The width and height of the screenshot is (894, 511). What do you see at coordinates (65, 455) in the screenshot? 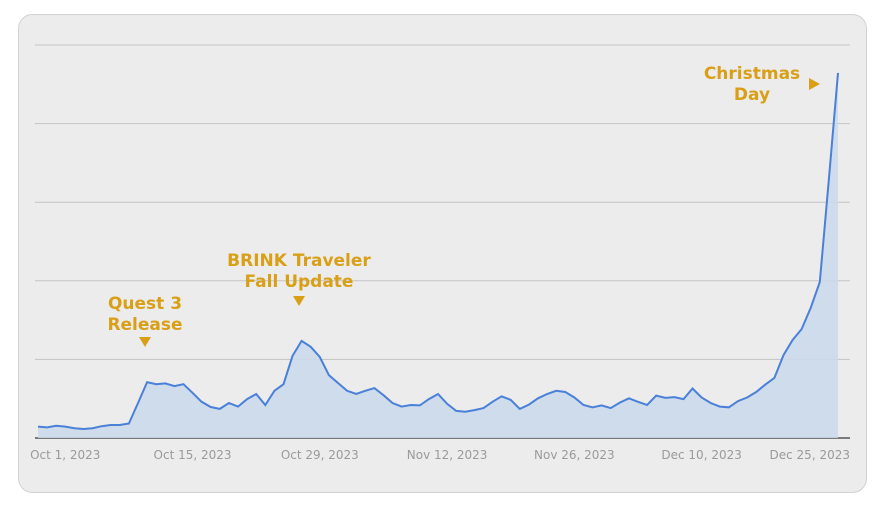
I see `x-tick-label: Oct 1, 2023` at bounding box center [65, 455].